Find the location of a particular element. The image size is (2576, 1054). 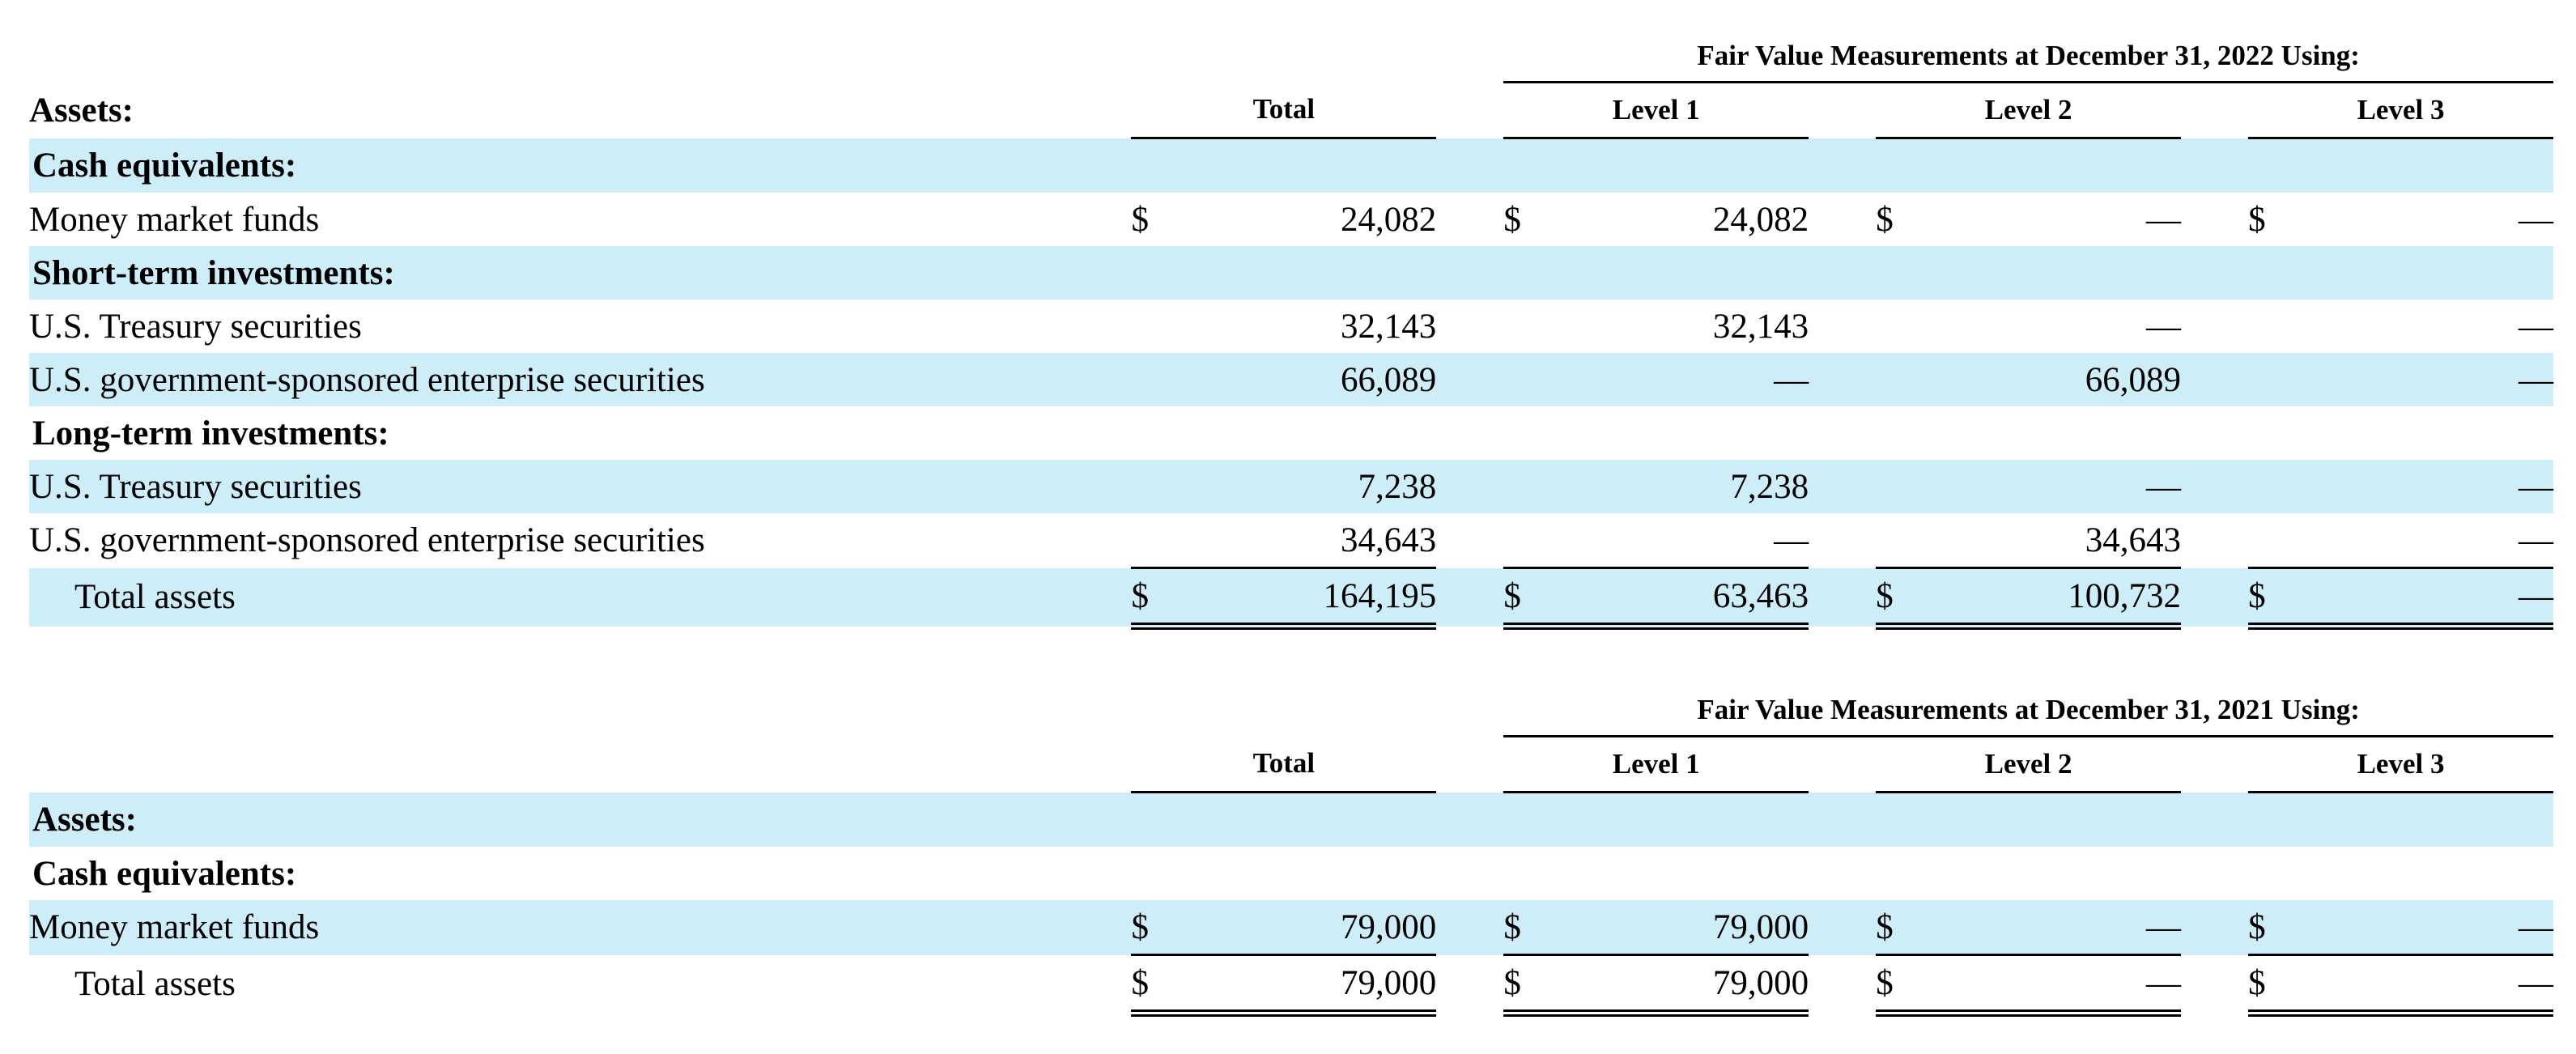

value-total: 66,089 is located at coordinates (1303, 379).